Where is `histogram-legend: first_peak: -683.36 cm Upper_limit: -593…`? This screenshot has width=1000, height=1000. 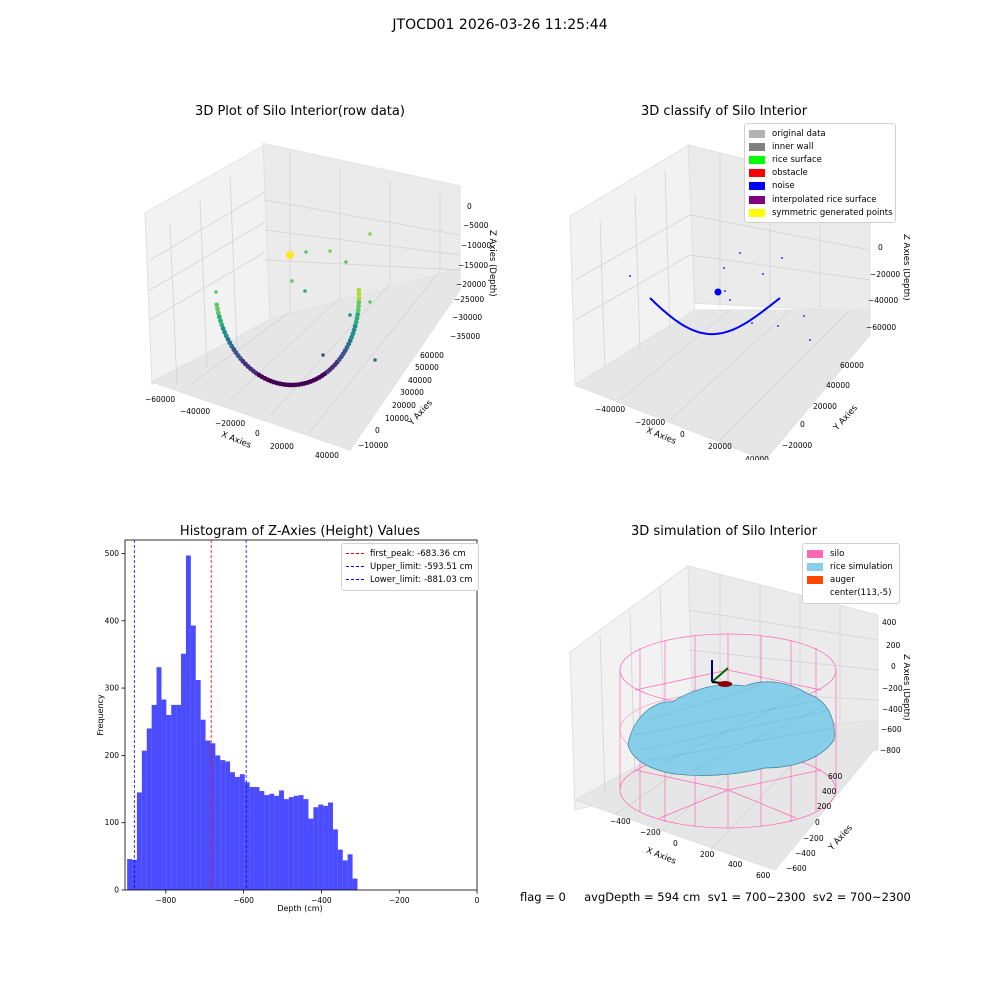
histogram-legend: first_peak: -683.36 cm Upper_limit: -593… is located at coordinates (410, 567).